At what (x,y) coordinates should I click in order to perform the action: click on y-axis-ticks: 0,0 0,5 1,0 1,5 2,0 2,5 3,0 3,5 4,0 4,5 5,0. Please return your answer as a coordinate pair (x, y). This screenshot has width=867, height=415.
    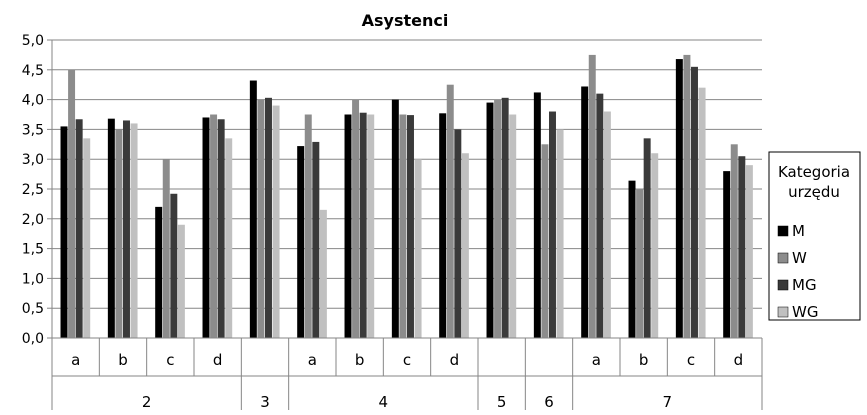
    Looking at the image, I should click on (37, 190).